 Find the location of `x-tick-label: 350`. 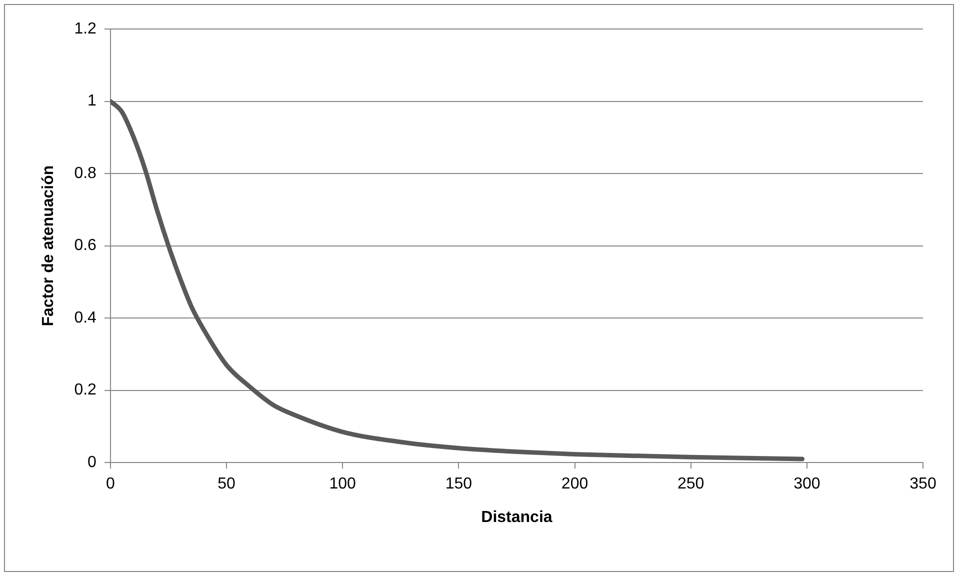

x-tick-label: 350 is located at coordinates (923, 484).